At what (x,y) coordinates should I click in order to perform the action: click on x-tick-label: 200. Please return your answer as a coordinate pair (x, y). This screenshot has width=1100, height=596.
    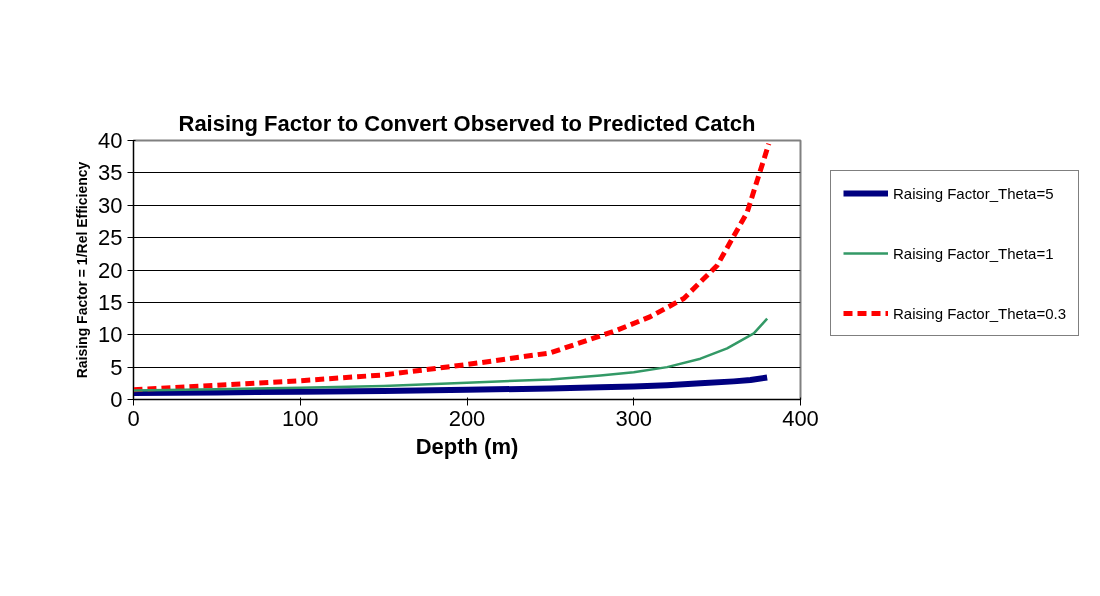
    Looking at the image, I should click on (467, 418).